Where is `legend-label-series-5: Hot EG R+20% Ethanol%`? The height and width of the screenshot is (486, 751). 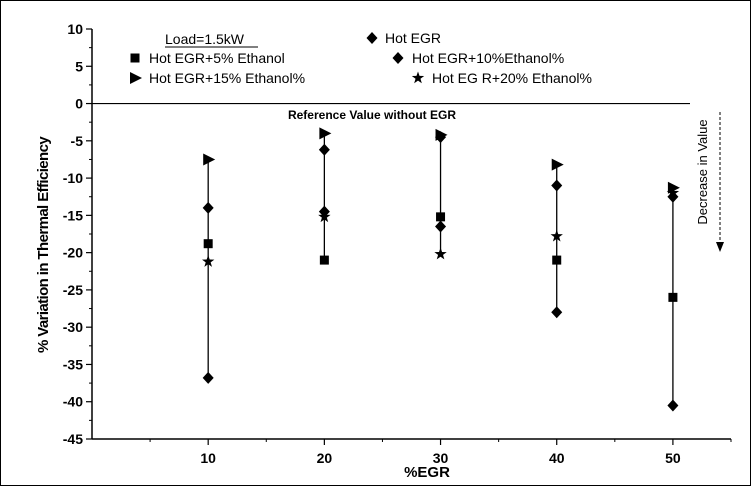
legend-label-series-5: Hot EG R+20% Ethanol% is located at coordinates (512, 78).